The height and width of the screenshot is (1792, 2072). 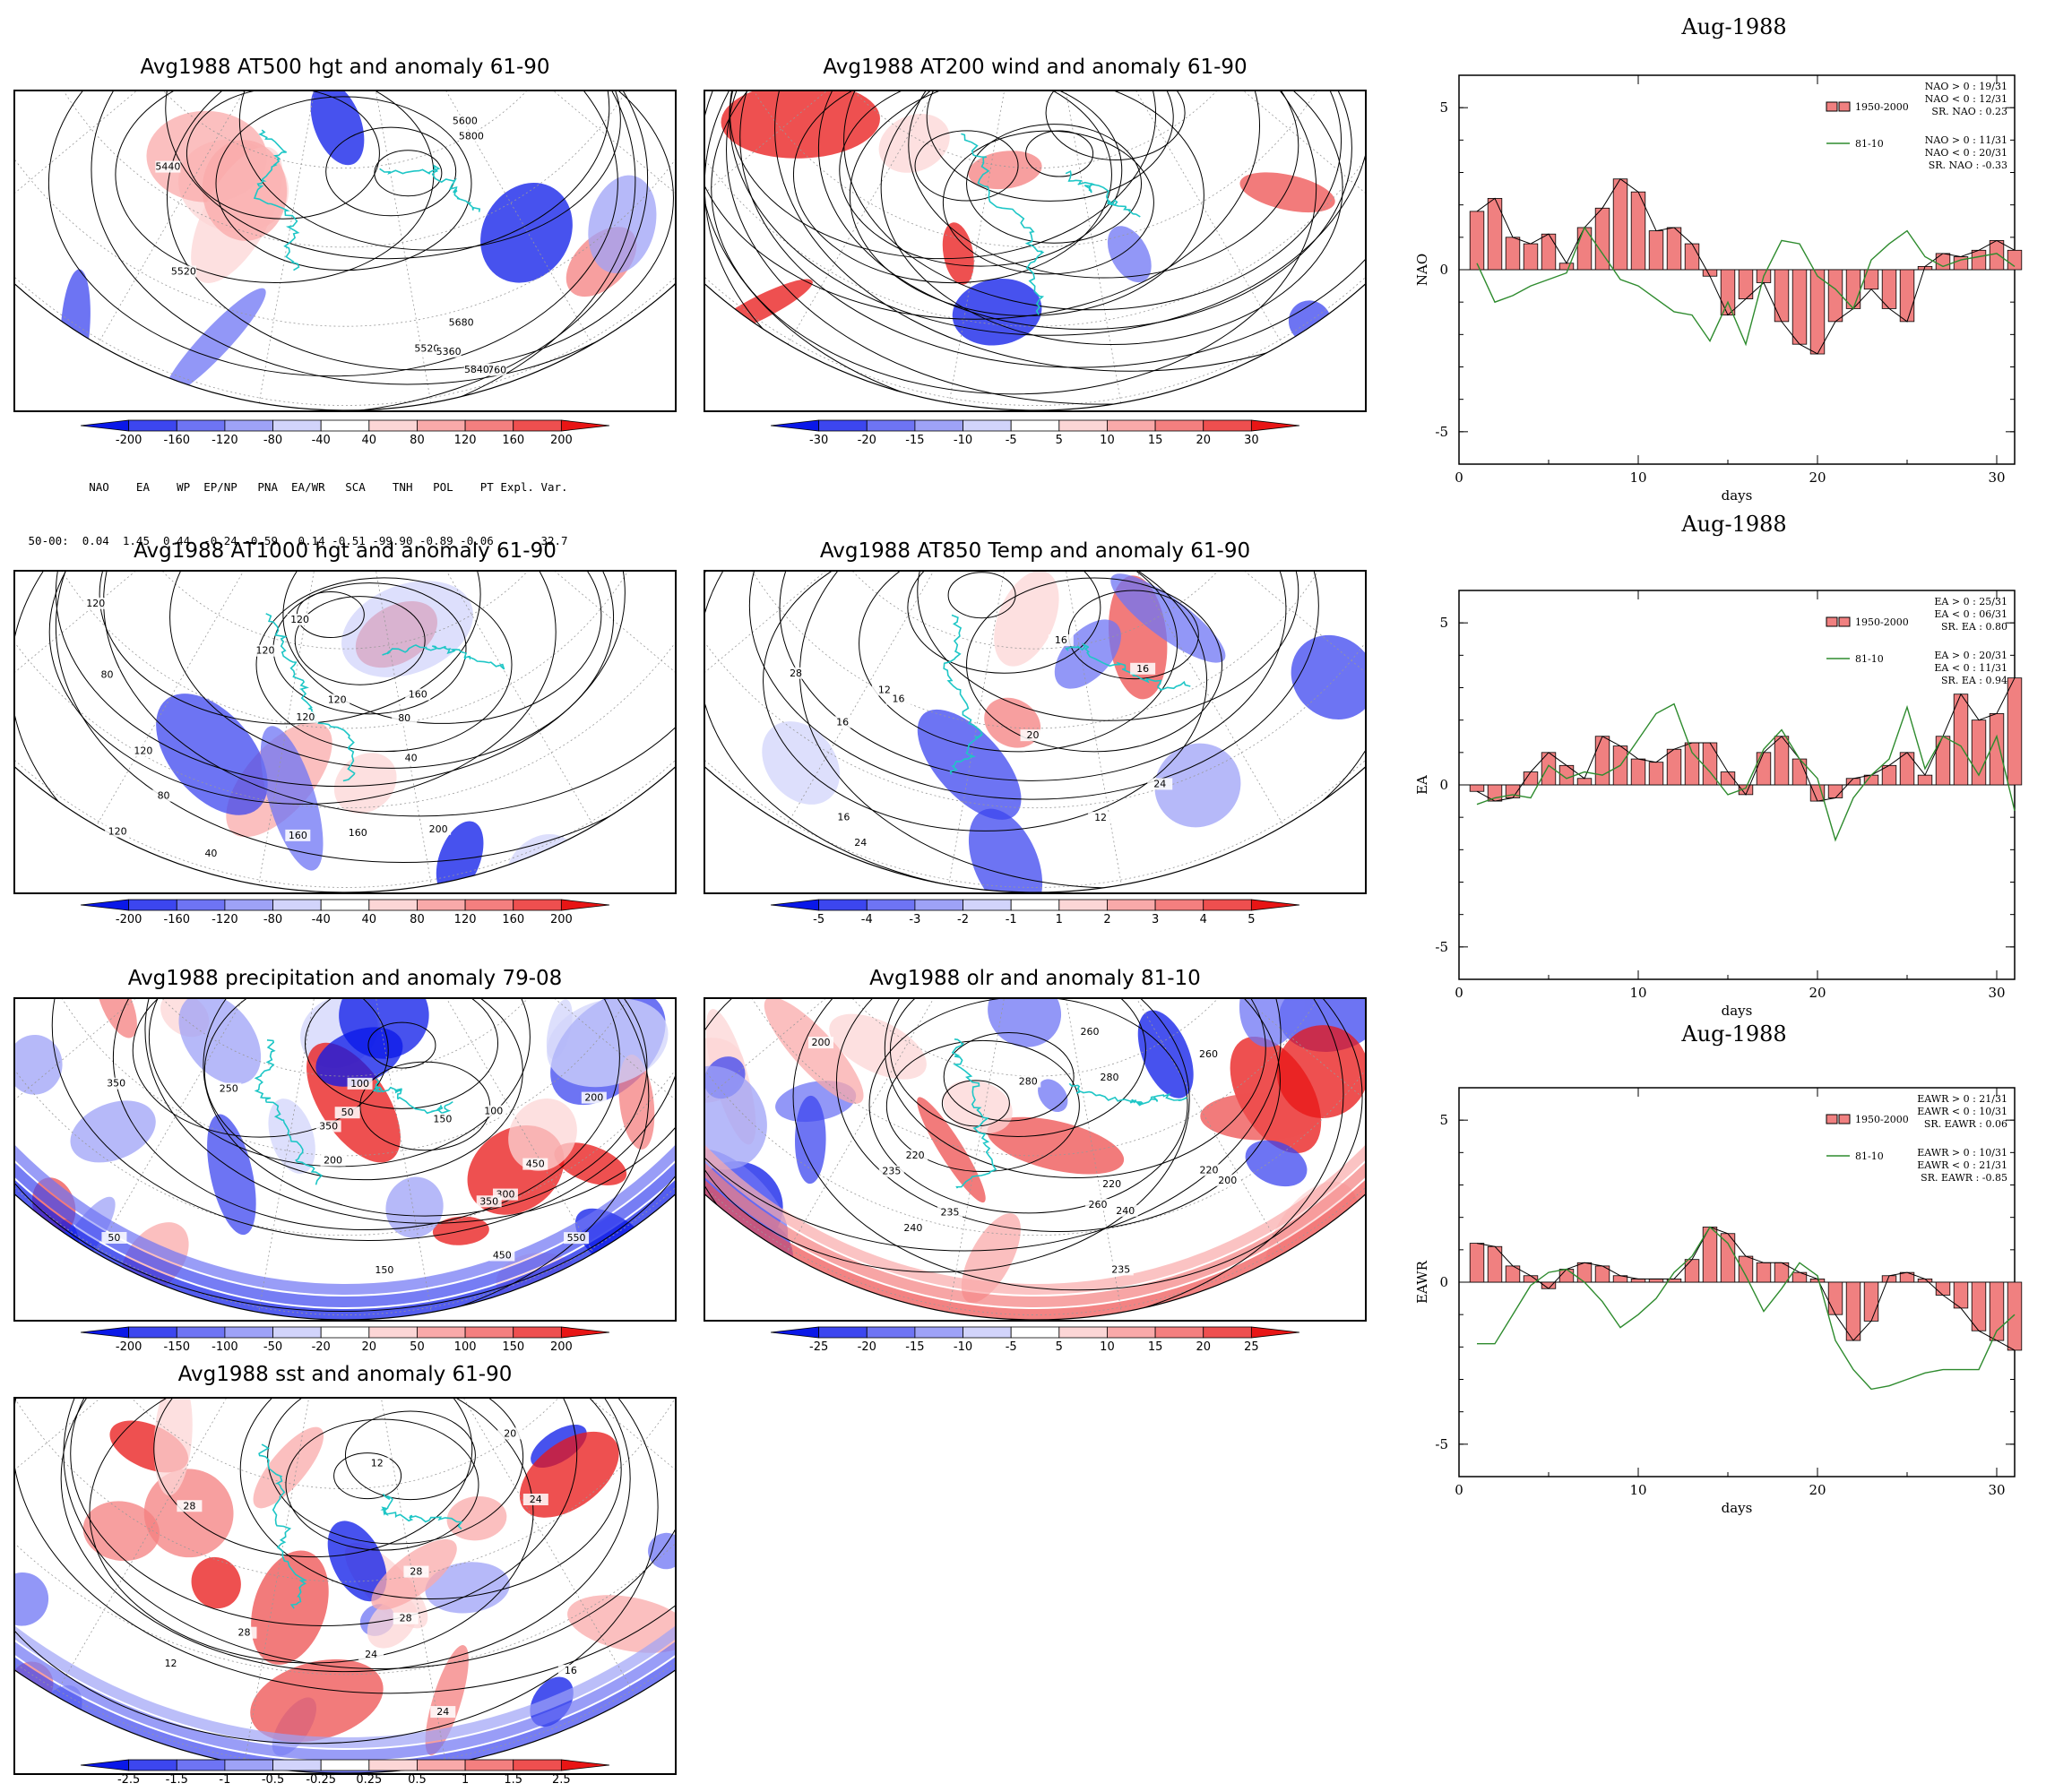 I want to click on contour-label: 160, so click(x=418, y=695).